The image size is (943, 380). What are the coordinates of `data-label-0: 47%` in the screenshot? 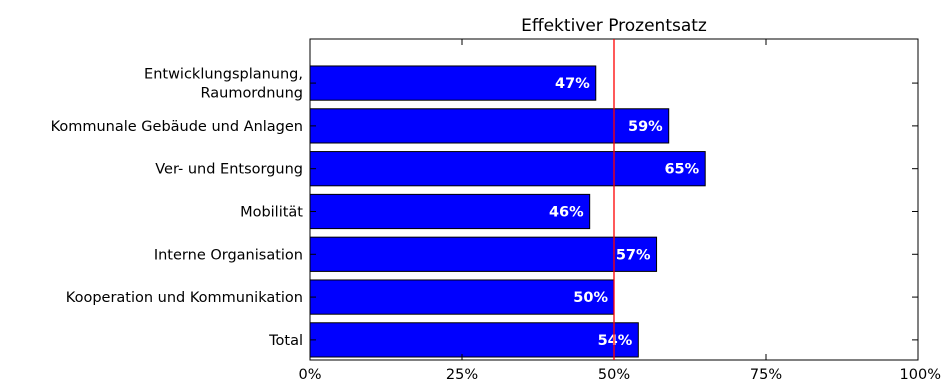 It's located at (572, 84).